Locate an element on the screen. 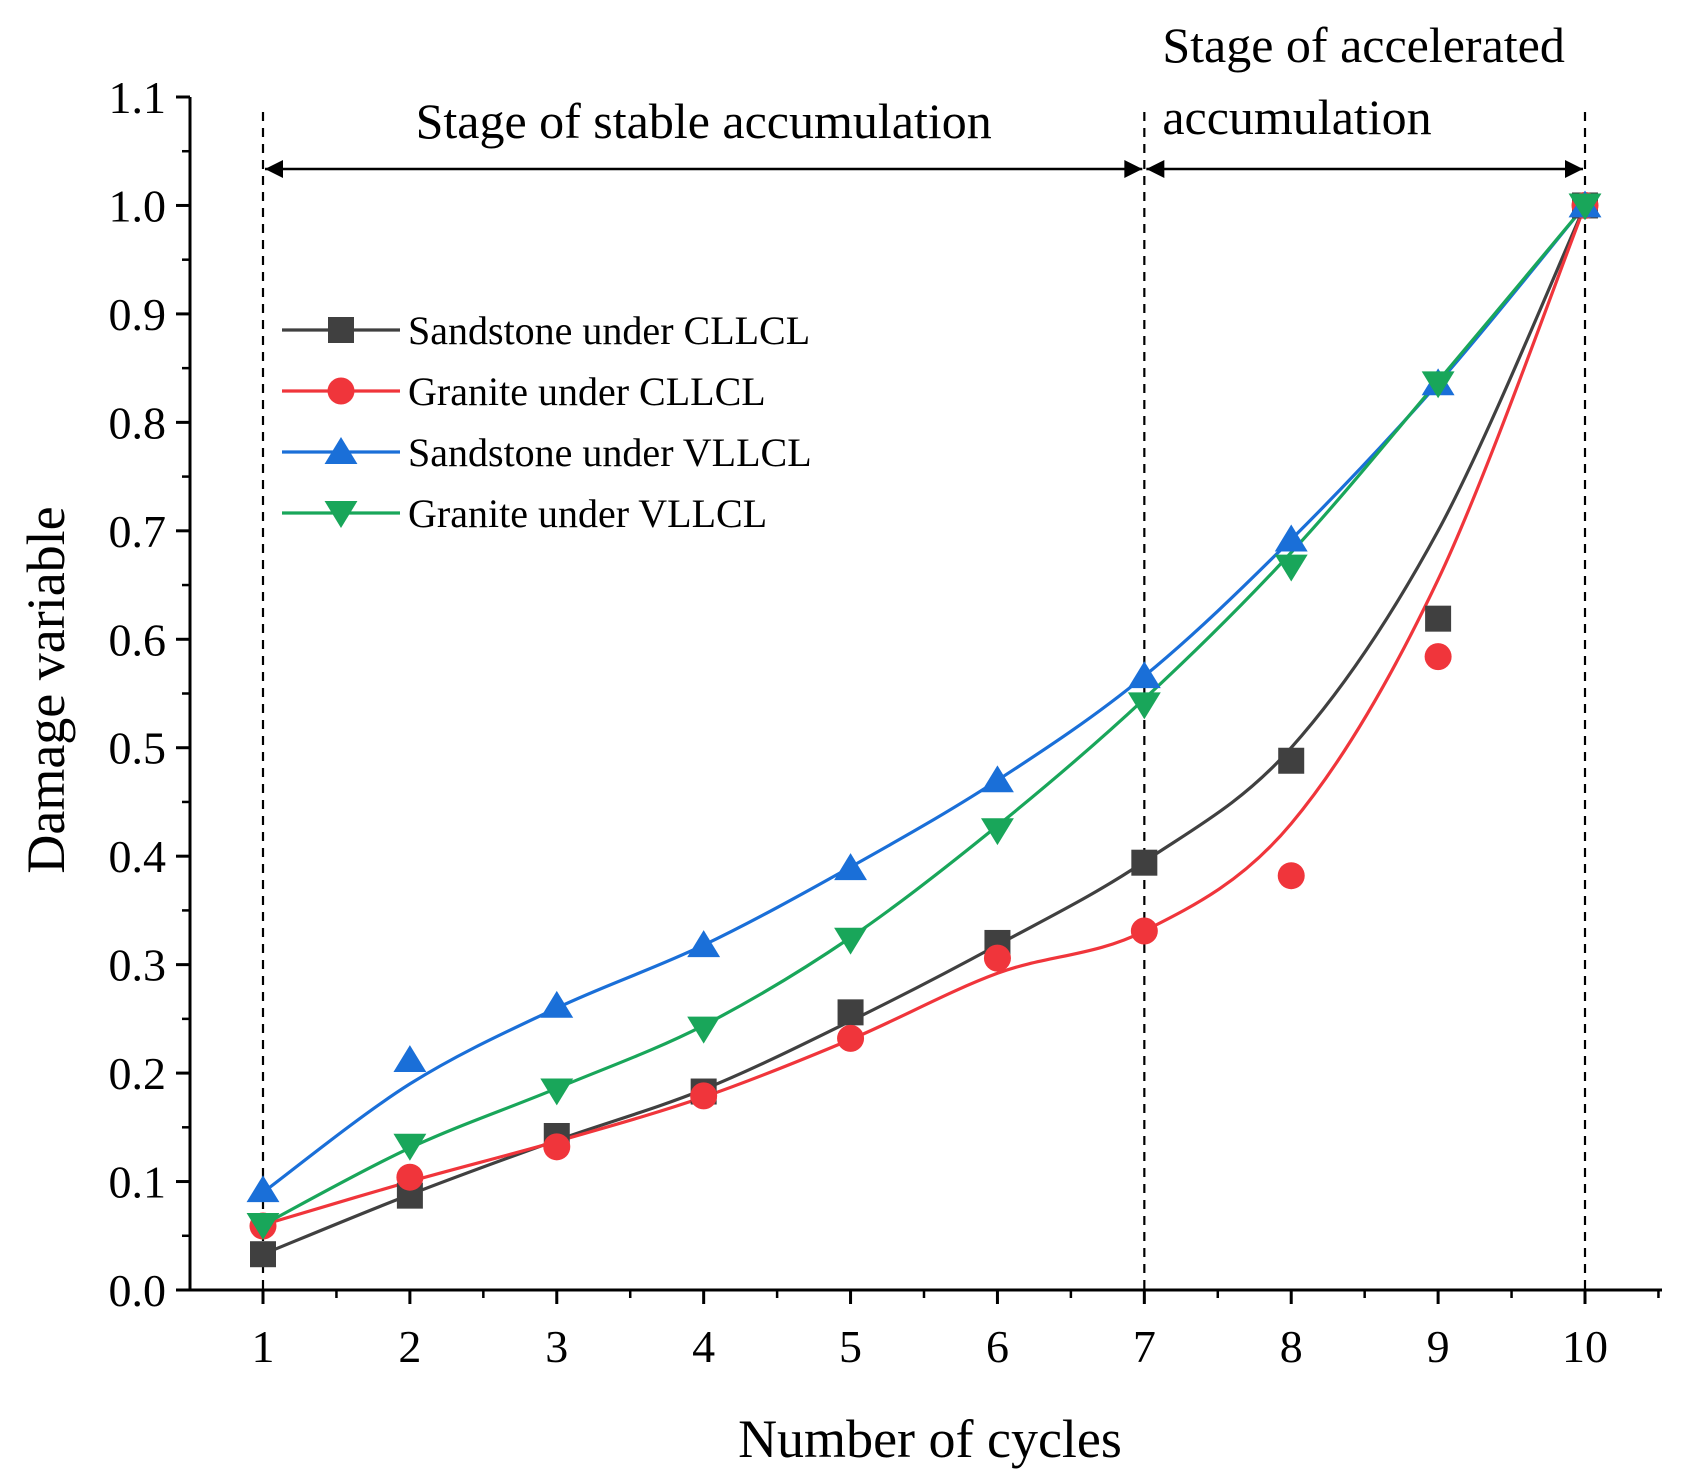  legend-marker-granite-under-cllcl is located at coordinates (341, 391).